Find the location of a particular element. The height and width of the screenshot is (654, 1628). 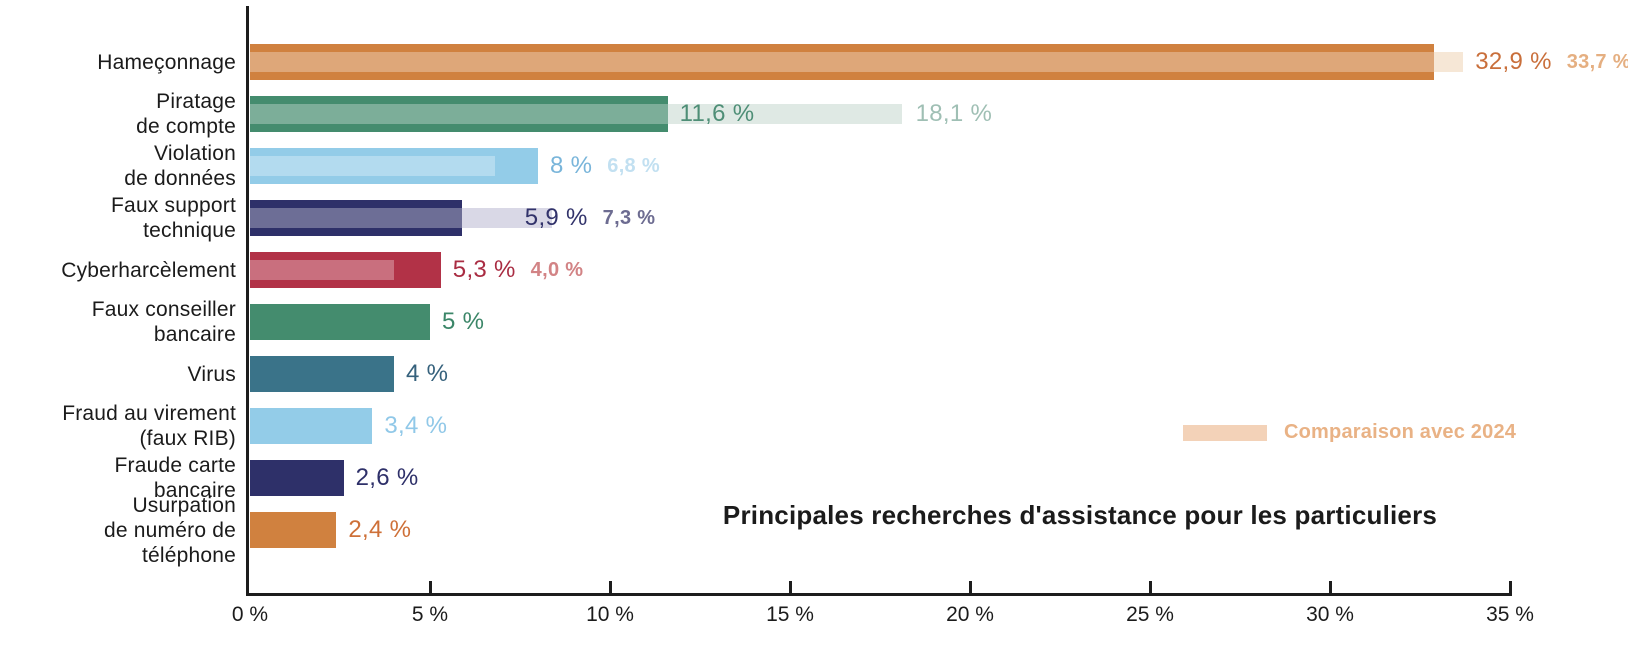

x-axis-tick-label: 25 % is located at coordinates (1150, 614).